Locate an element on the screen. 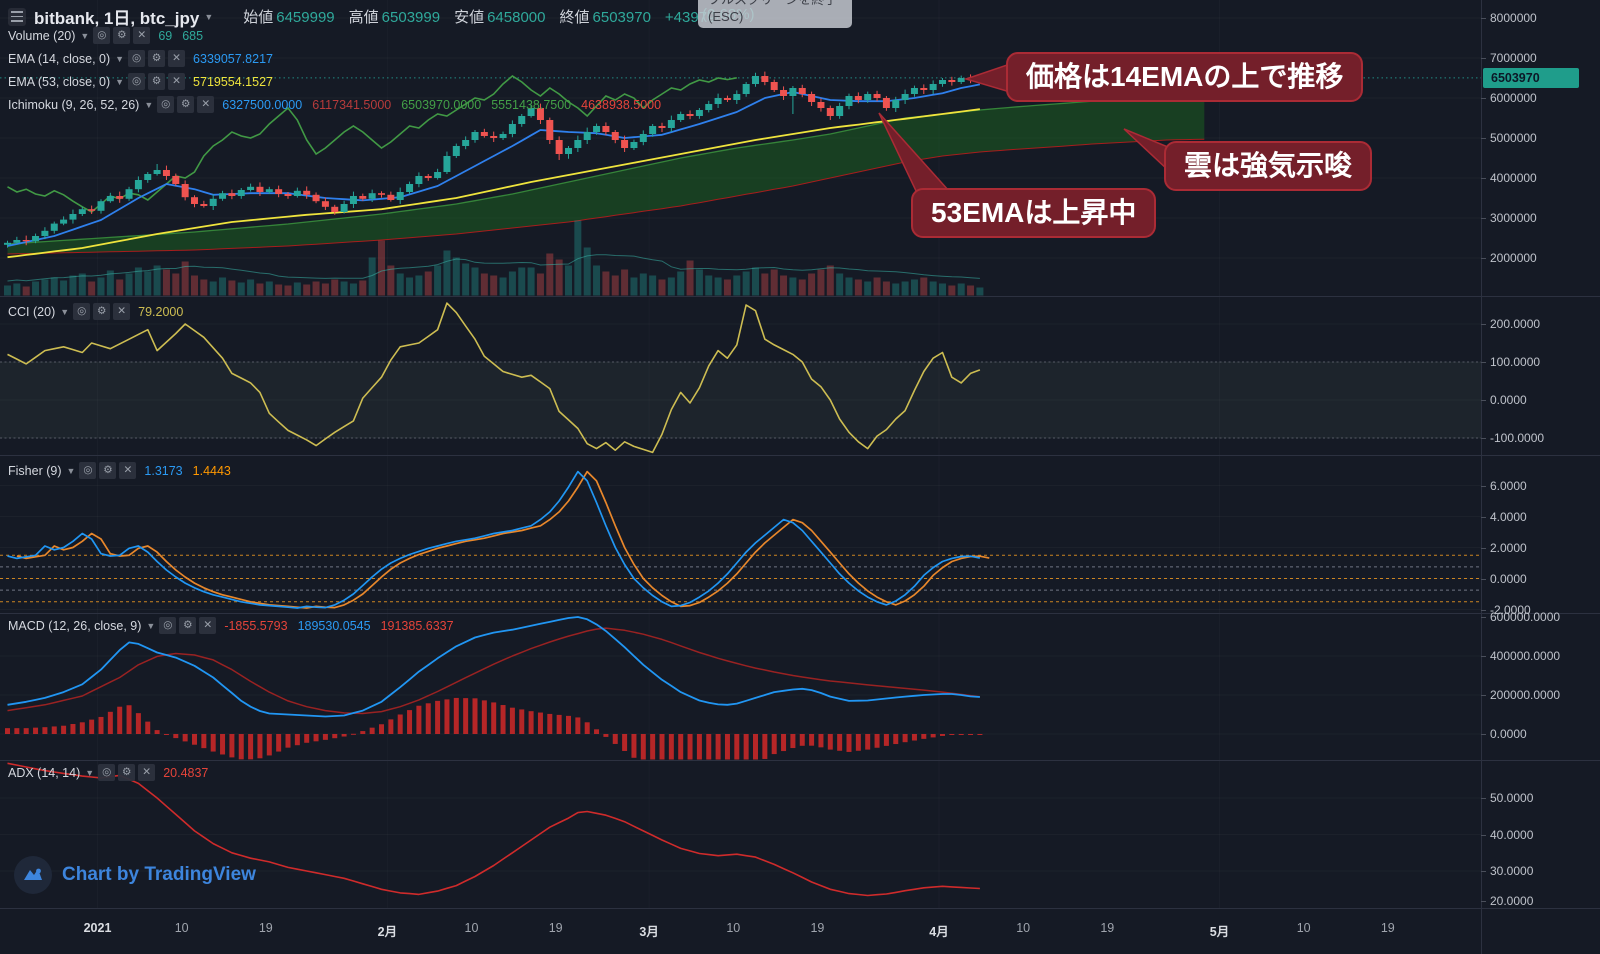 This screenshot has width=1600, height=954. axis-label: 6.0000 is located at coordinates (1540, 486).